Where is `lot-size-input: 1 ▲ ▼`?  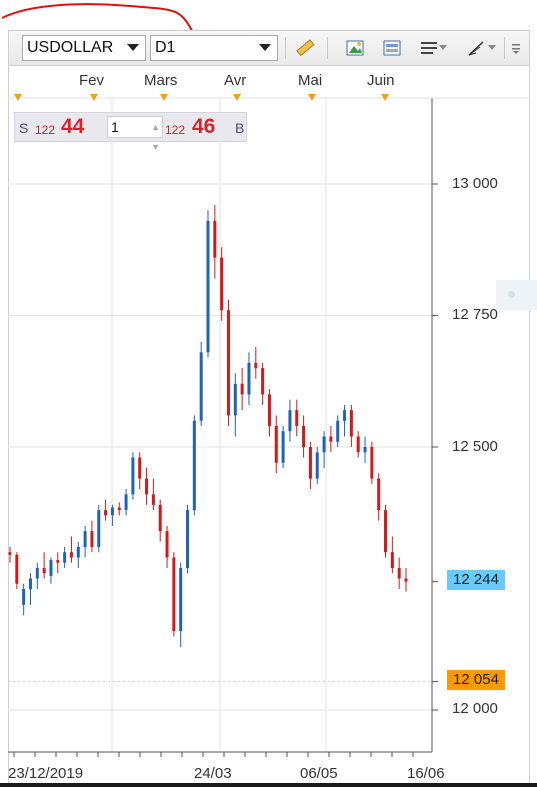
lot-size-input: 1 ▲ ▼ is located at coordinates (135, 134).